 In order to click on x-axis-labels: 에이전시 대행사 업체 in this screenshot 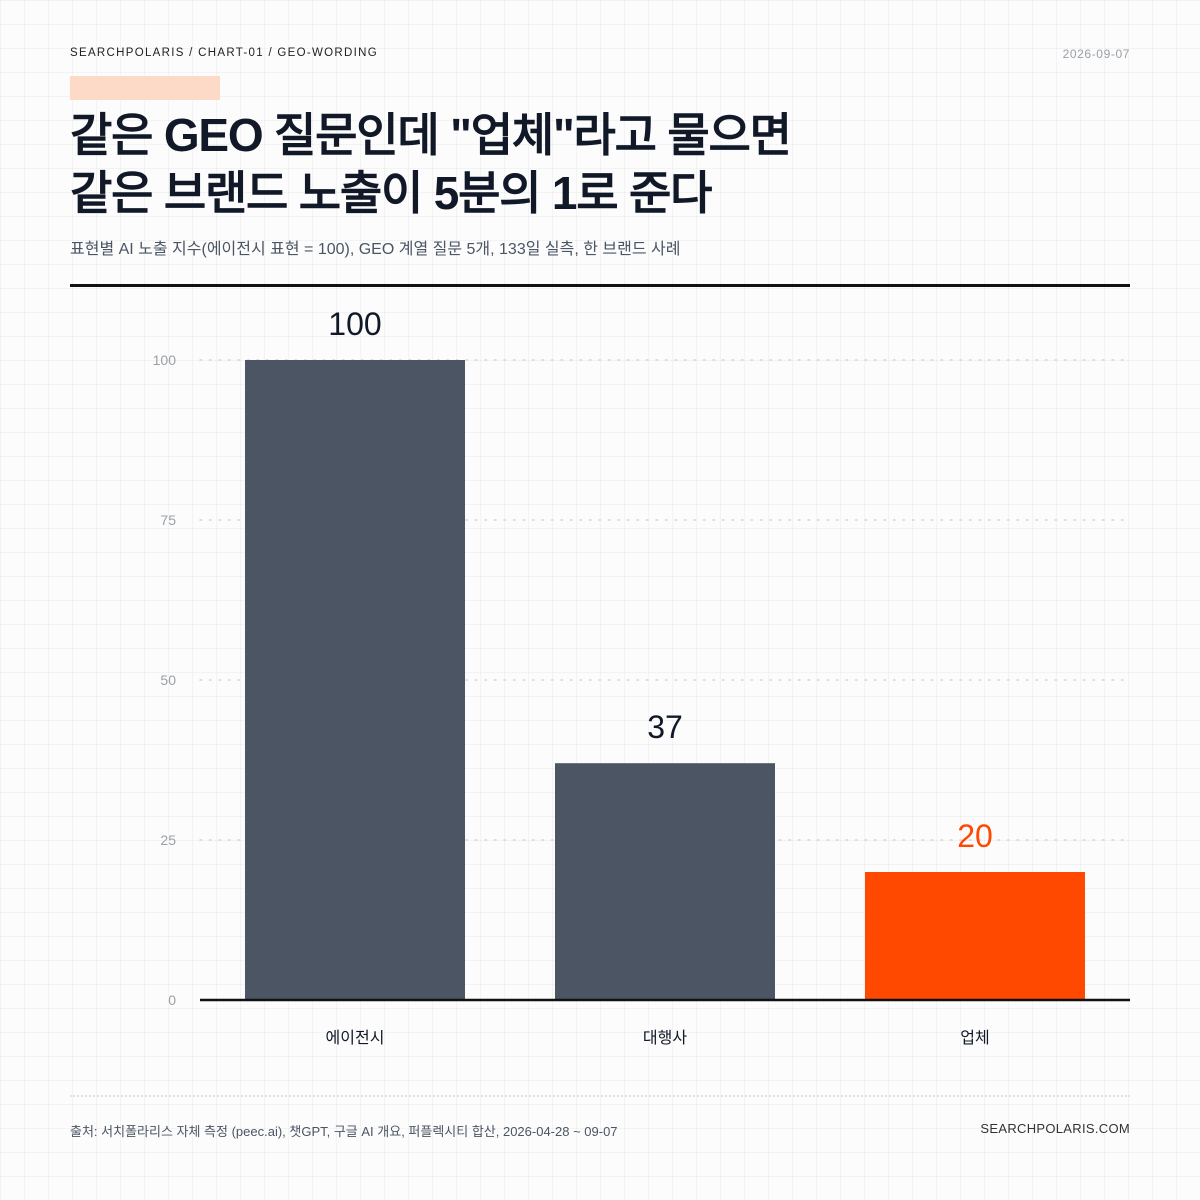, I will do `click(658, 1038)`.